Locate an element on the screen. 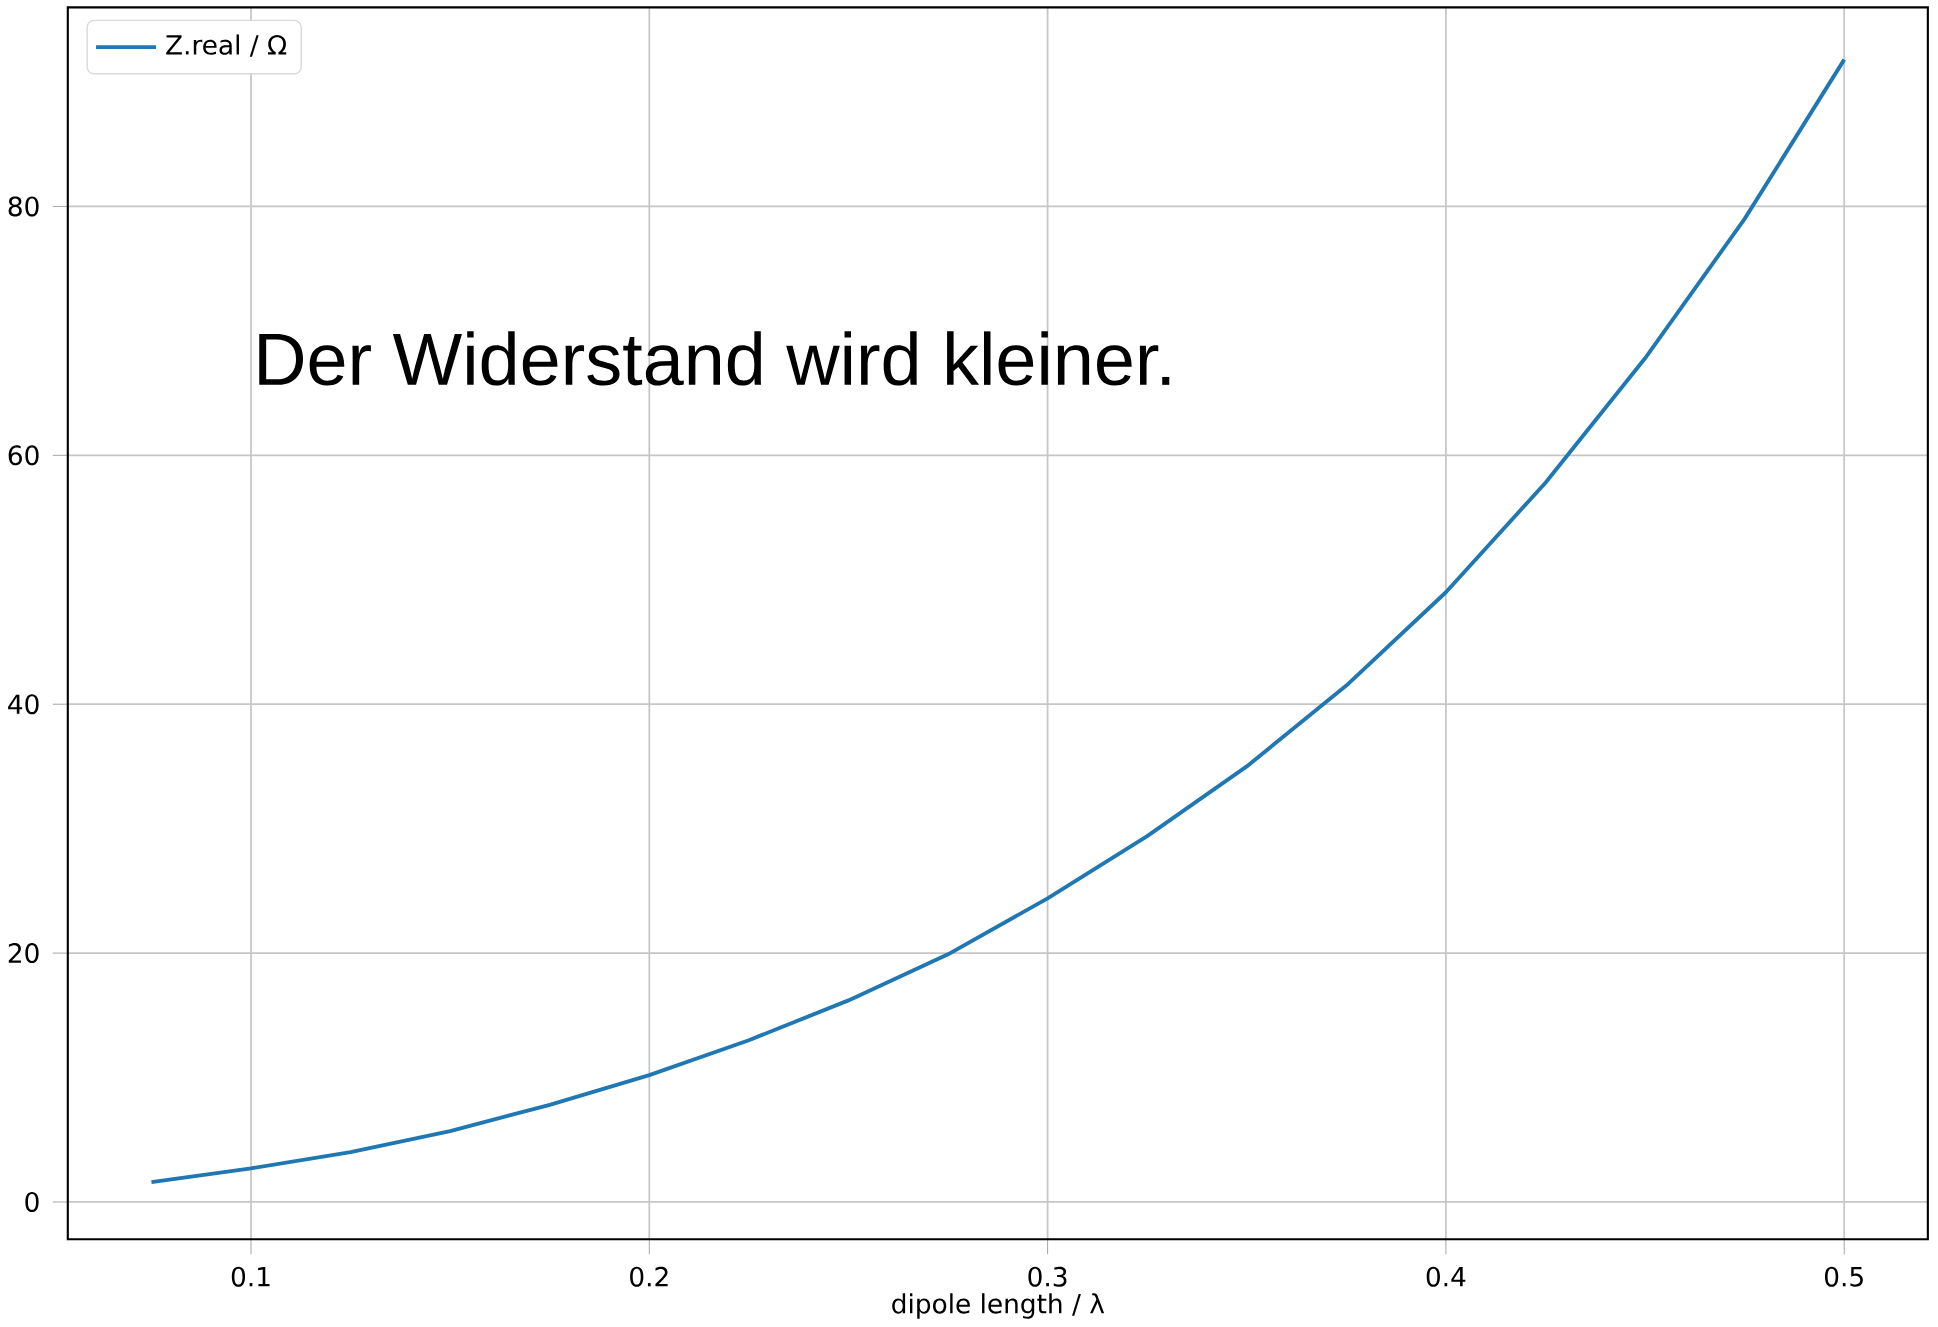 This screenshot has width=1938, height=1327. y-tick-label: 20 is located at coordinates (23, 953).